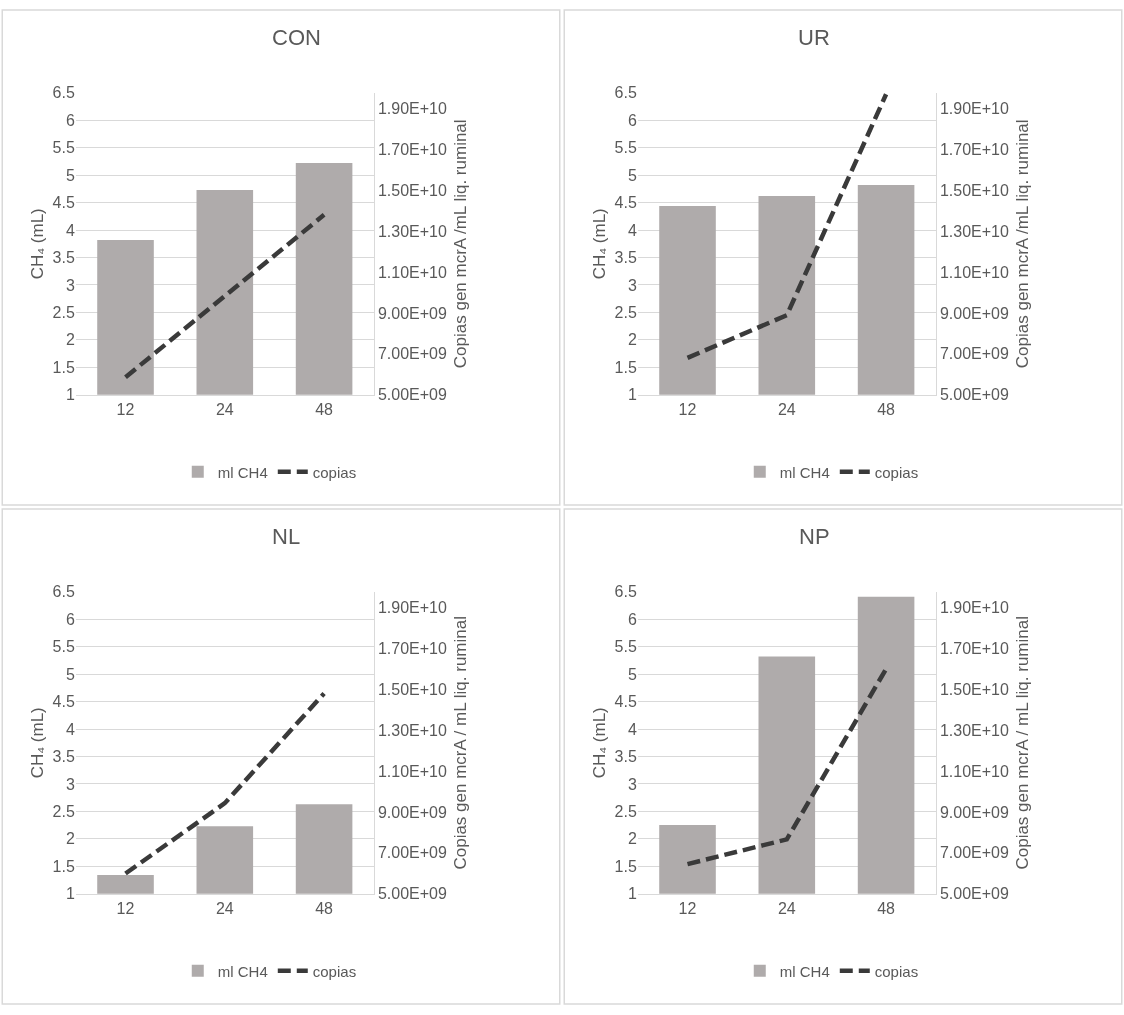 The image size is (1124, 1015). What do you see at coordinates (814, 536) in the screenshot?
I see `chart-title: NP` at bounding box center [814, 536].